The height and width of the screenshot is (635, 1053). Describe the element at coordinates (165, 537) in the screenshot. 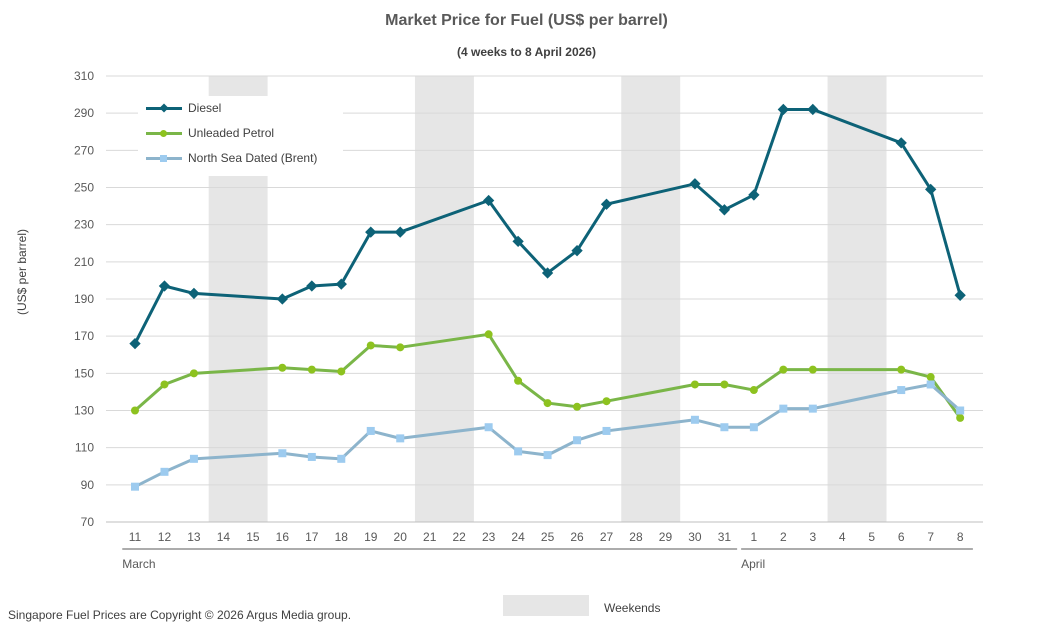

I see `x-tick-label: 12` at that location.